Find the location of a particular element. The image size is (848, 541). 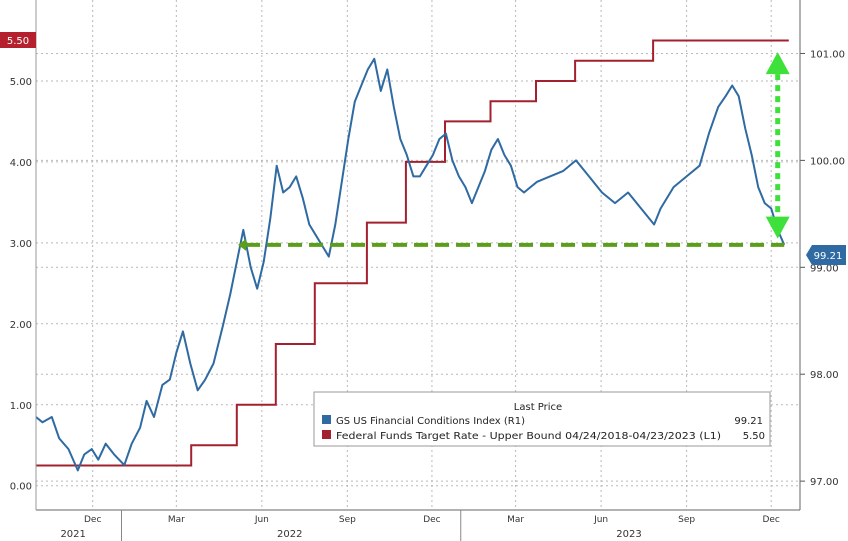

legend-box is located at coordinates (542, 419).